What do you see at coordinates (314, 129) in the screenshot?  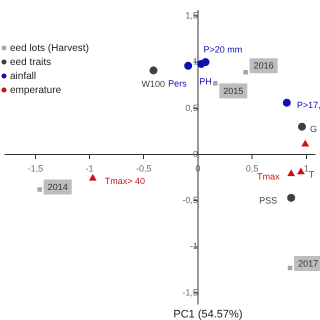 I see `annotation: G` at bounding box center [314, 129].